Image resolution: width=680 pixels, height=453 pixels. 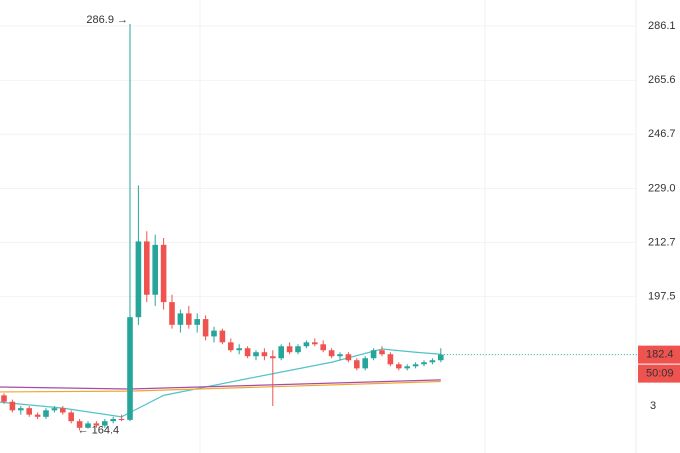 I want to click on y-tick-label: 197.5, so click(x=662, y=296).